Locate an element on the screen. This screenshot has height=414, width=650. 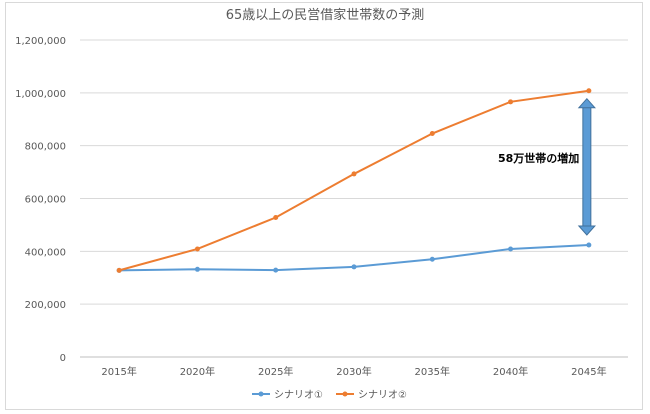
legend-label: シナリオ② is located at coordinates (382, 395).